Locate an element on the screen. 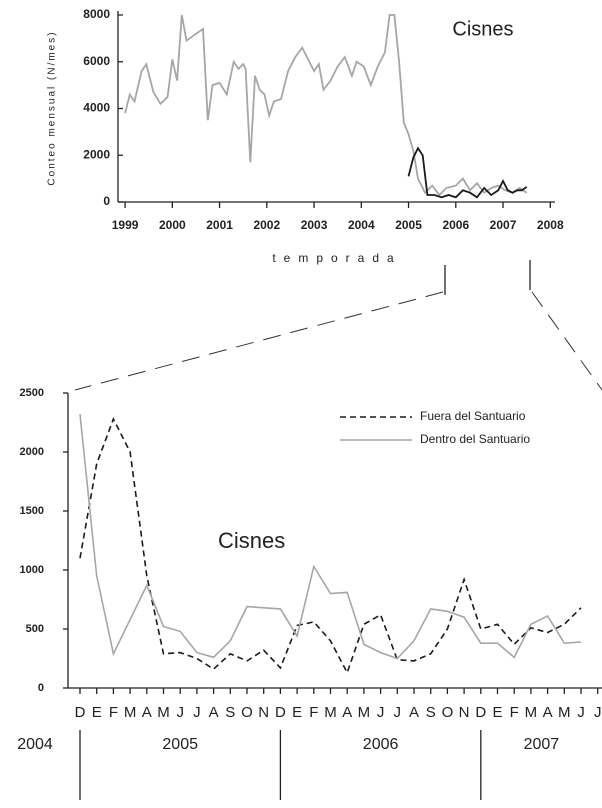 The height and width of the screenshot is (808, 602). y-tick-label: 6000 is located at coordinates (96, 61).